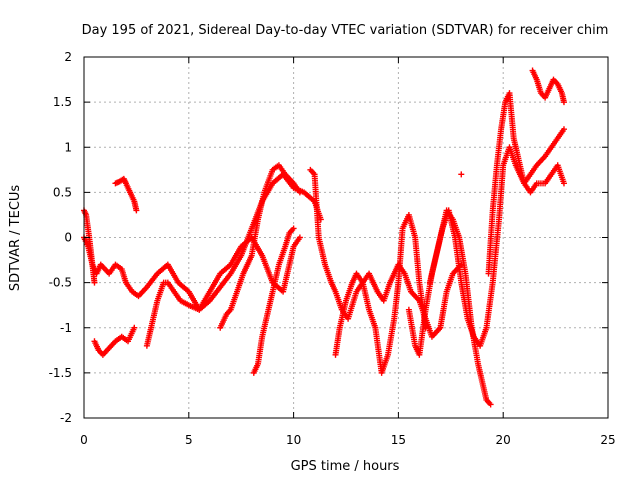 This screenshot has width=640, height=480. Describe the element at coordinates (62, 192) in the screenshot. I see `y-tick-label: 0.5` at that location.